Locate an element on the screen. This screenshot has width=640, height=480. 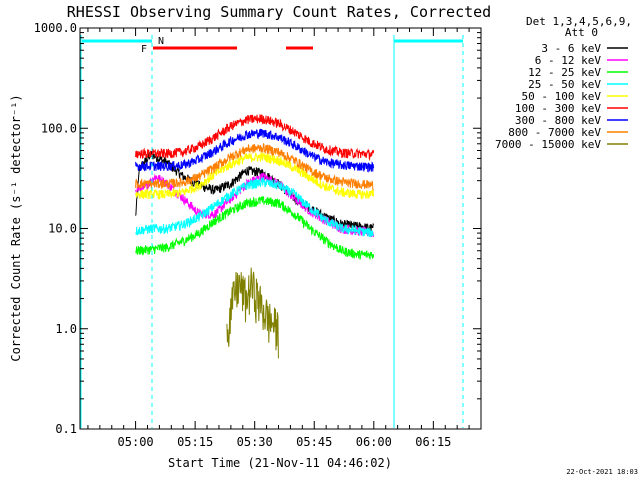
y-tick-label-5: 1000.0 is located at coordinates (55, 28).